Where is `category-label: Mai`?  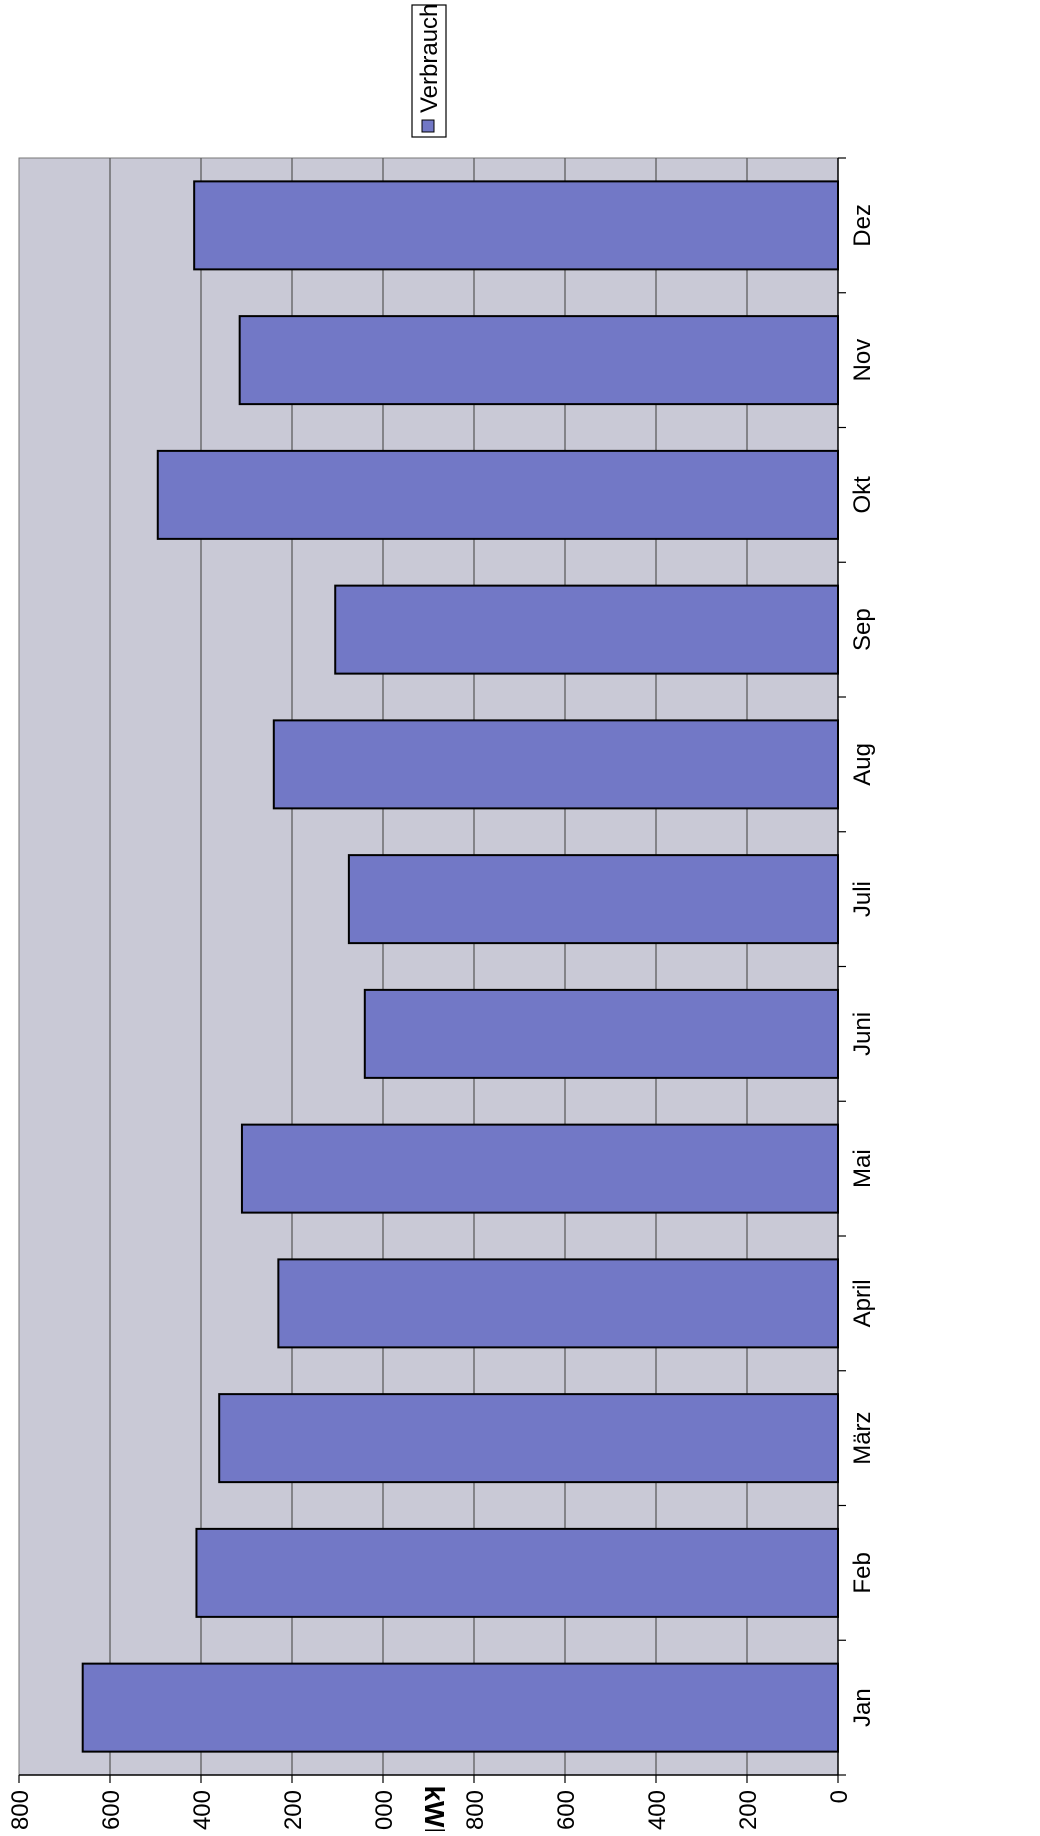 category-label: Mai is located at coordinates (862, 1168).